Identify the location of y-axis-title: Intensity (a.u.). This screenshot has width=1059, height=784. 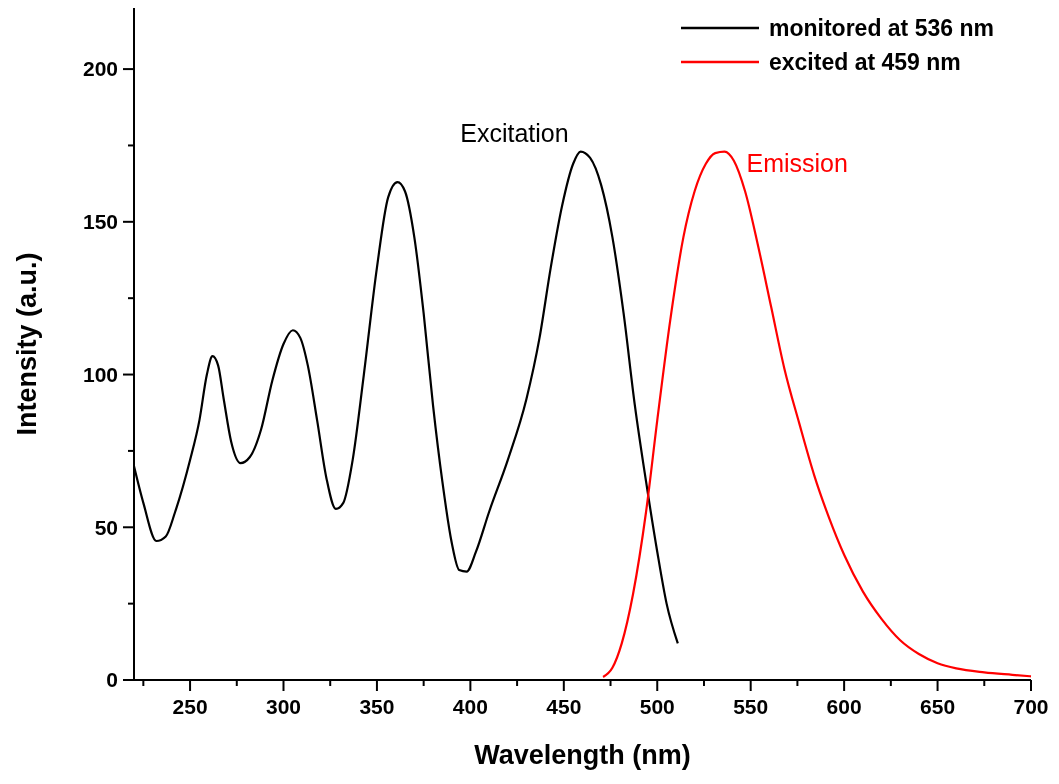
(27, 344).